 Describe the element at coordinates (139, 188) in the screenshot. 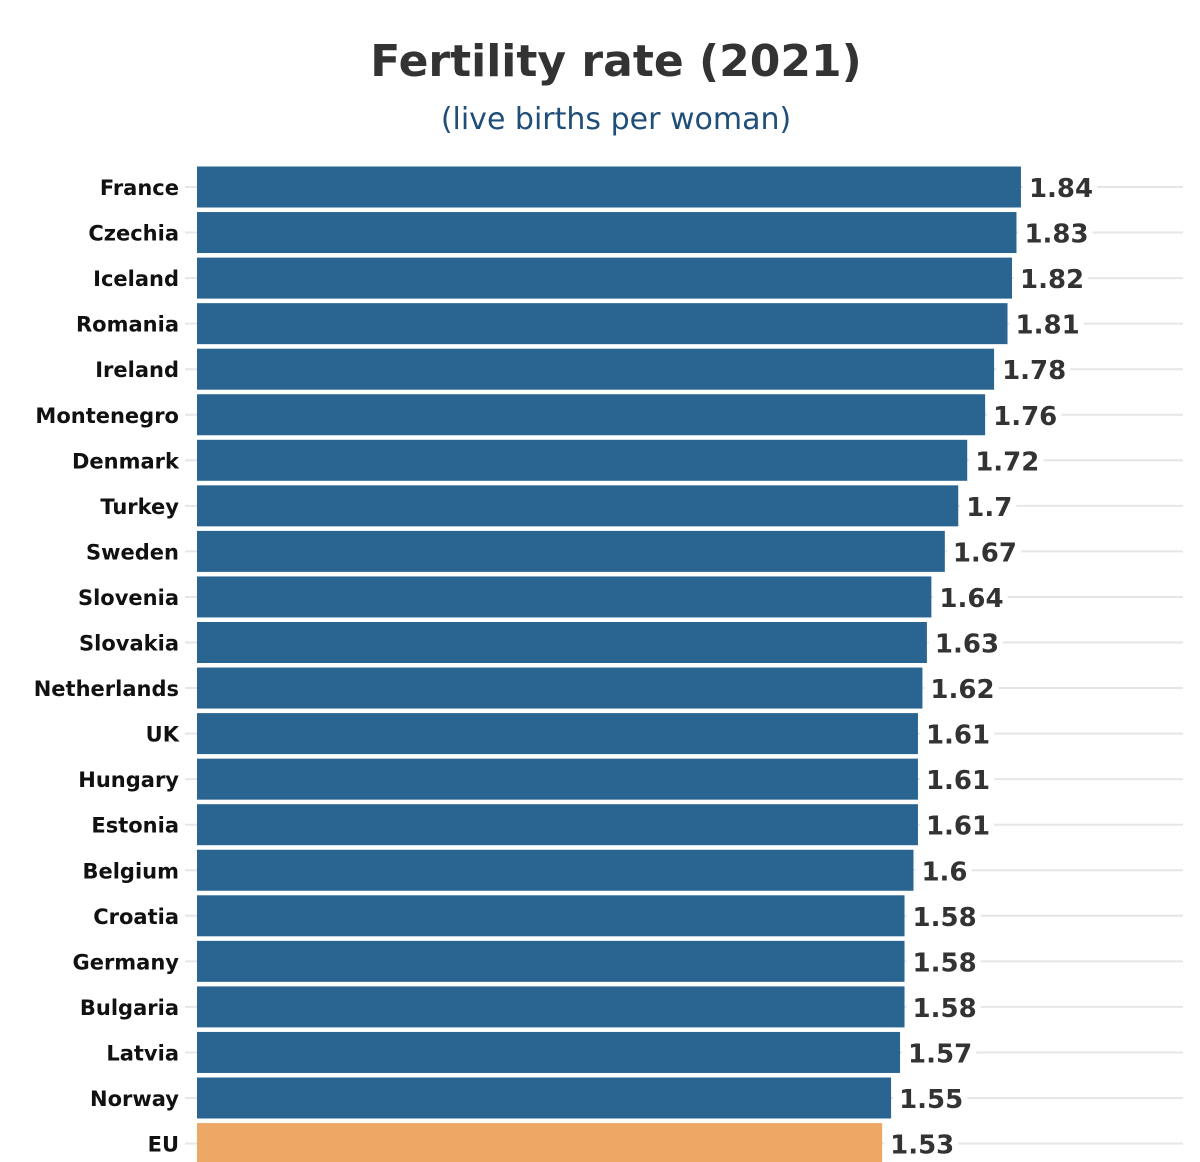

I see `category-label: France` at that location.